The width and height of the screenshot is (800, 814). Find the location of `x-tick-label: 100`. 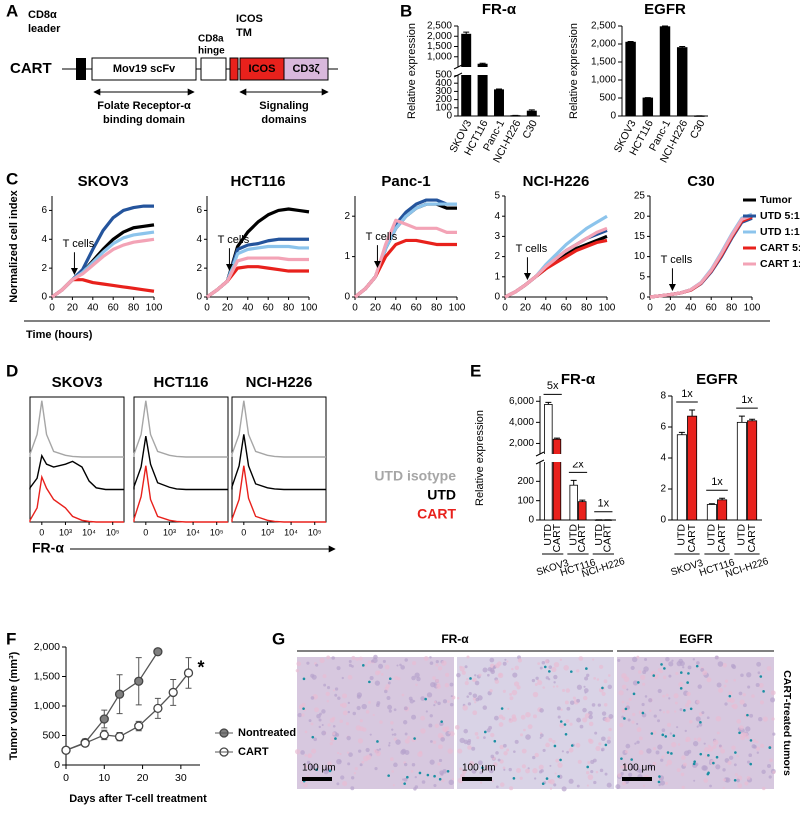

x-tick-label: 100 is located at coordinates (154, 308).